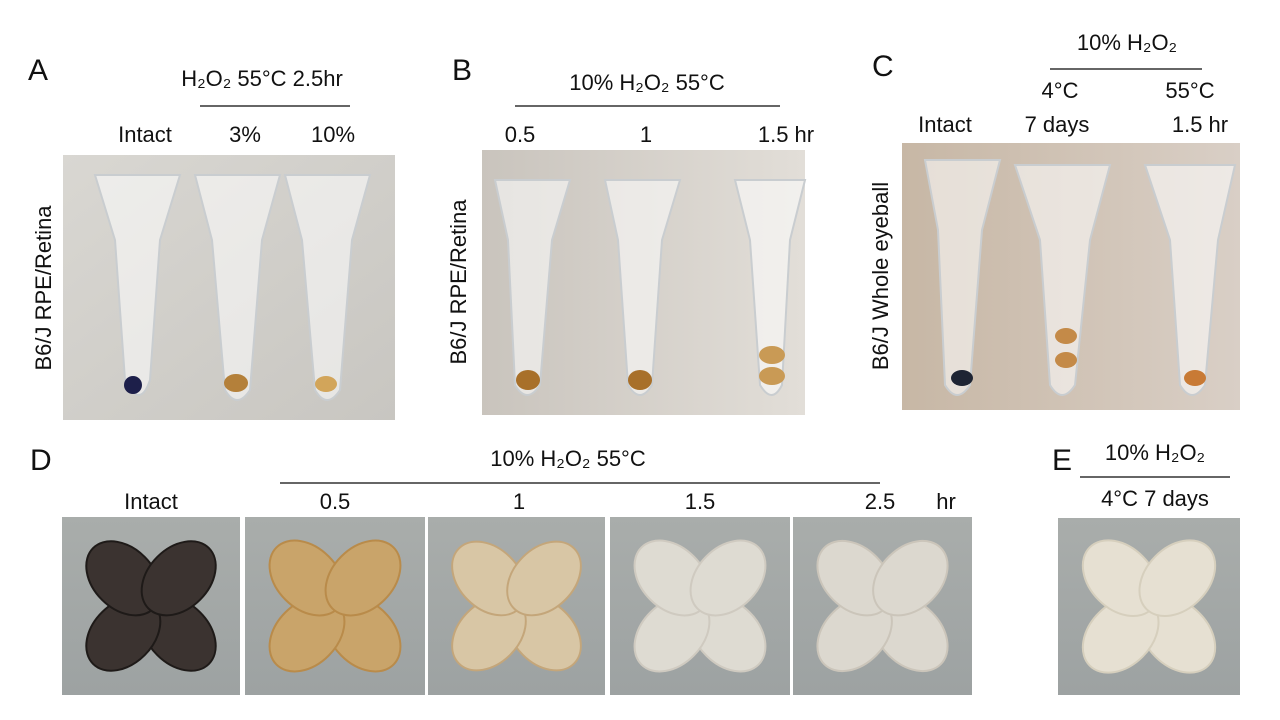  I want to click on panel-header: H₂O₂ 55°C 2.5hr, so click(262, 78).